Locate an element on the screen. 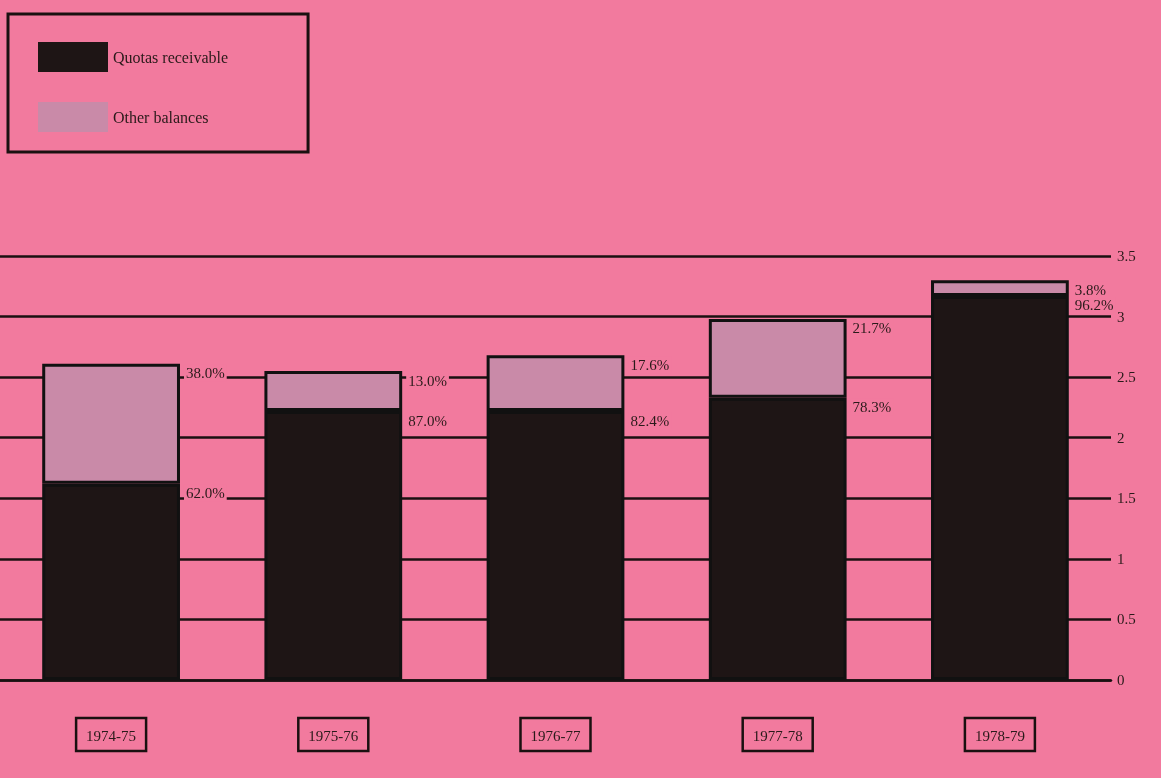  annotation: 87.0% is located at coordinates (427, 420).